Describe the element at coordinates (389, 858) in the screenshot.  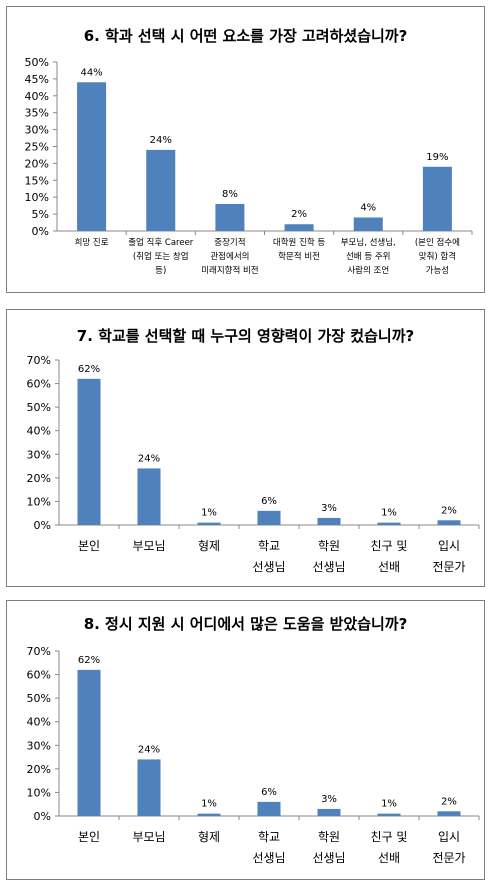
I see `category-label-line: 선배` at that location.